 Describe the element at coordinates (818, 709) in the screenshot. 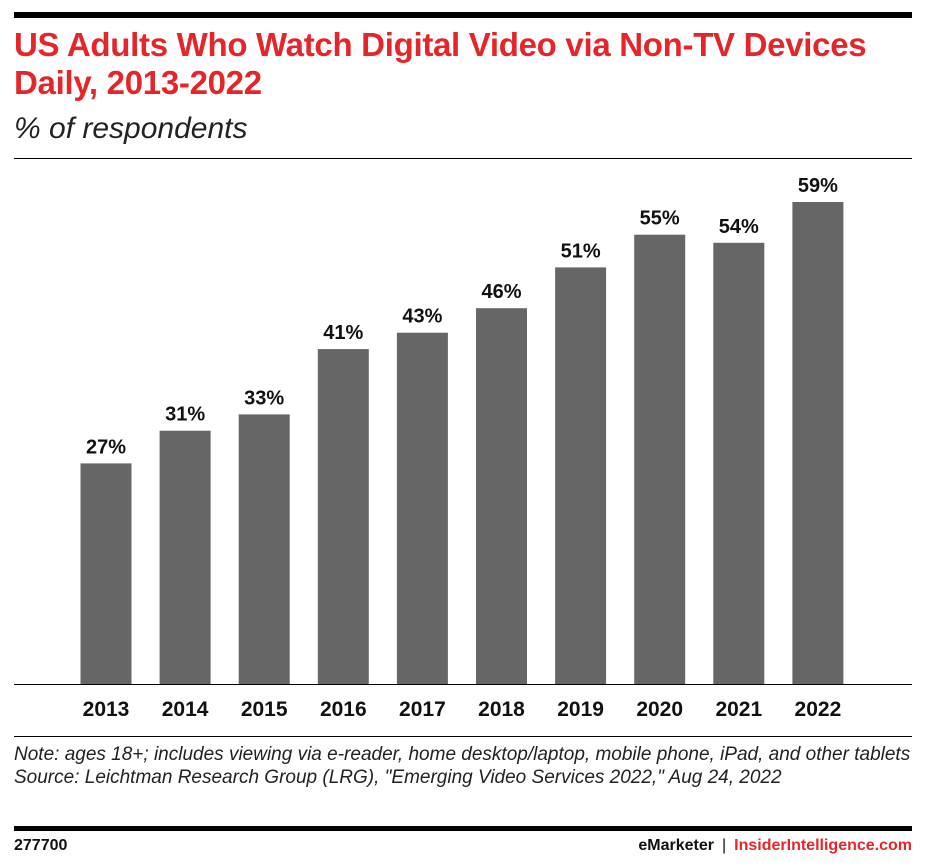

I see `x-tick-2022: 2022` at that location.